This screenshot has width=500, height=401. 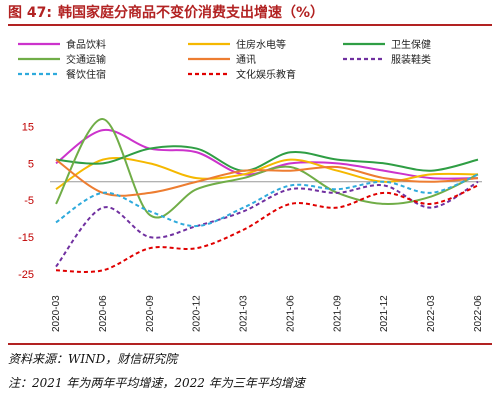 I want to click on y-tick-label: 15, so click(x=28, y=127).